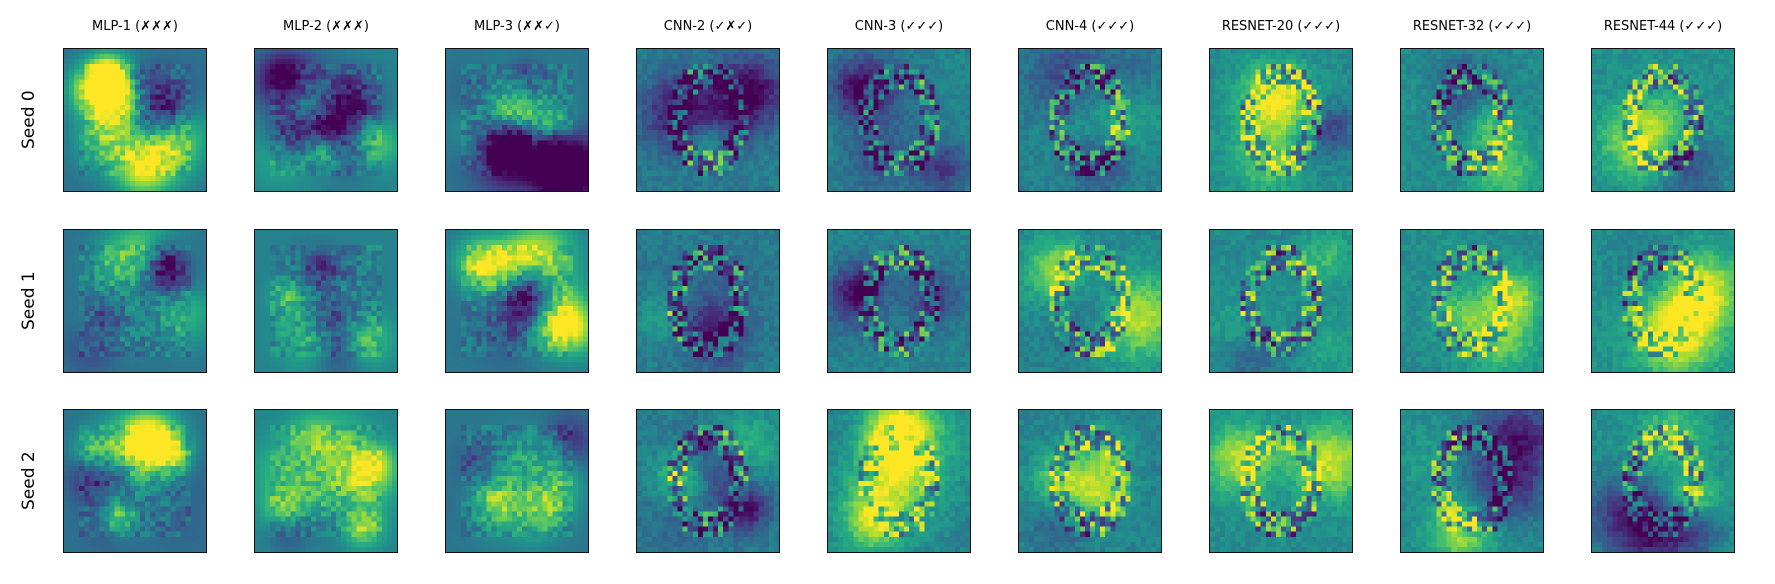  What do you see at coordinates (135, 26) in the screenshot?
I see `column-title: MLP-1 (✗✗✗)` at bounding box center [135, 26].